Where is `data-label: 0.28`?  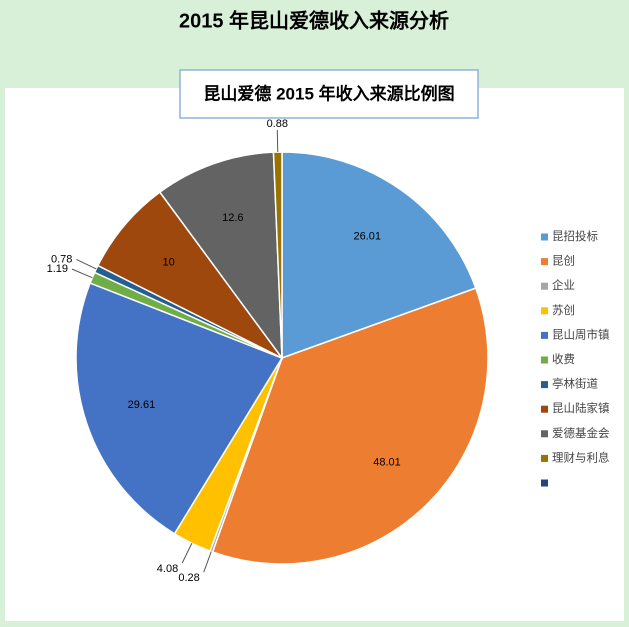 data-label: 0.28 is located at coordinates (188, 578).